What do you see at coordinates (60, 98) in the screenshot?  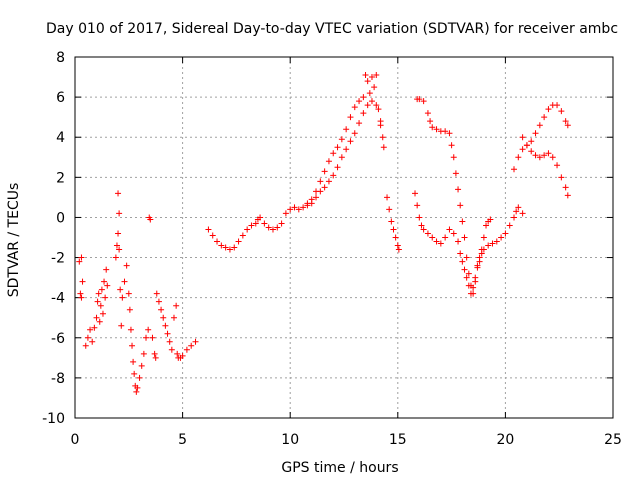 I see `y-tick-label: 6` at bounding box center [60, 98].